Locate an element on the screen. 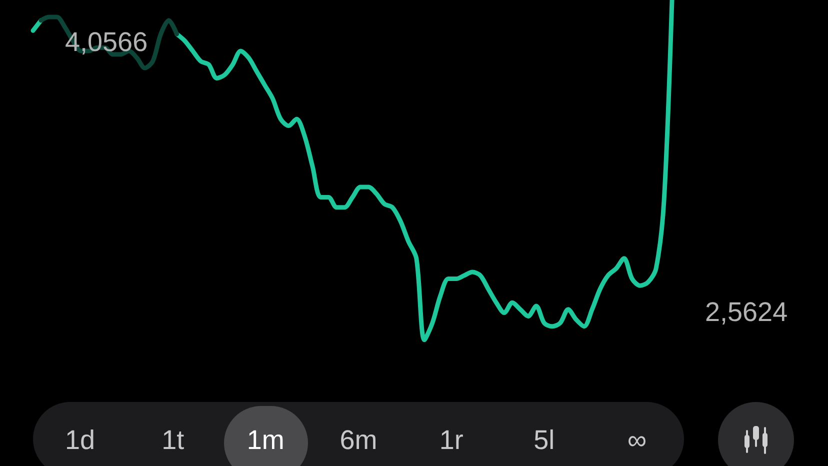 This screenshot has width=828, height=466. text: 2,5624 is located at coordinates (746, 312).